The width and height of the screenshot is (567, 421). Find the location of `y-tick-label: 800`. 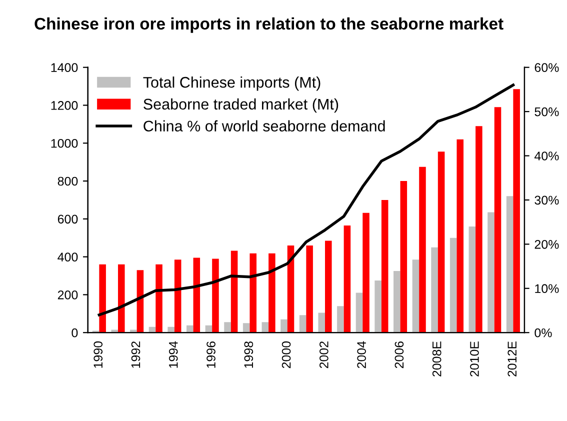

y-tick-label: 800 is located at coordinates (68, 181).